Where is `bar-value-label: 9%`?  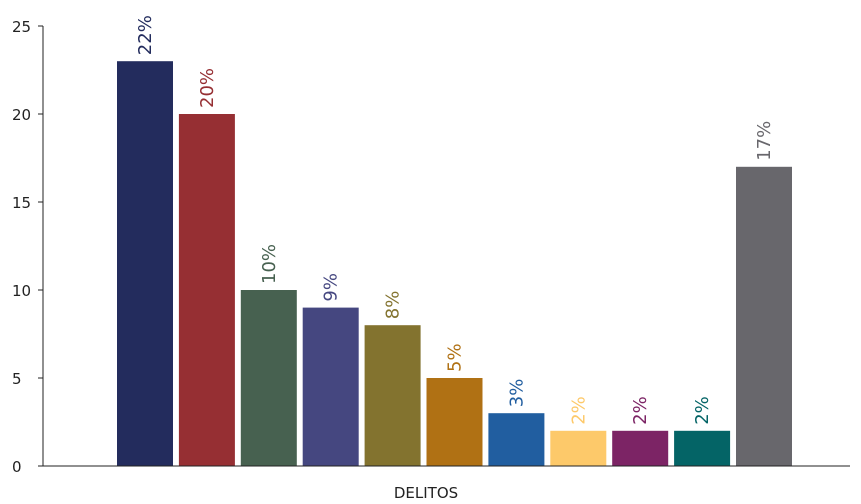
bar-value-label: 9% is located at coordinates (331, 287).